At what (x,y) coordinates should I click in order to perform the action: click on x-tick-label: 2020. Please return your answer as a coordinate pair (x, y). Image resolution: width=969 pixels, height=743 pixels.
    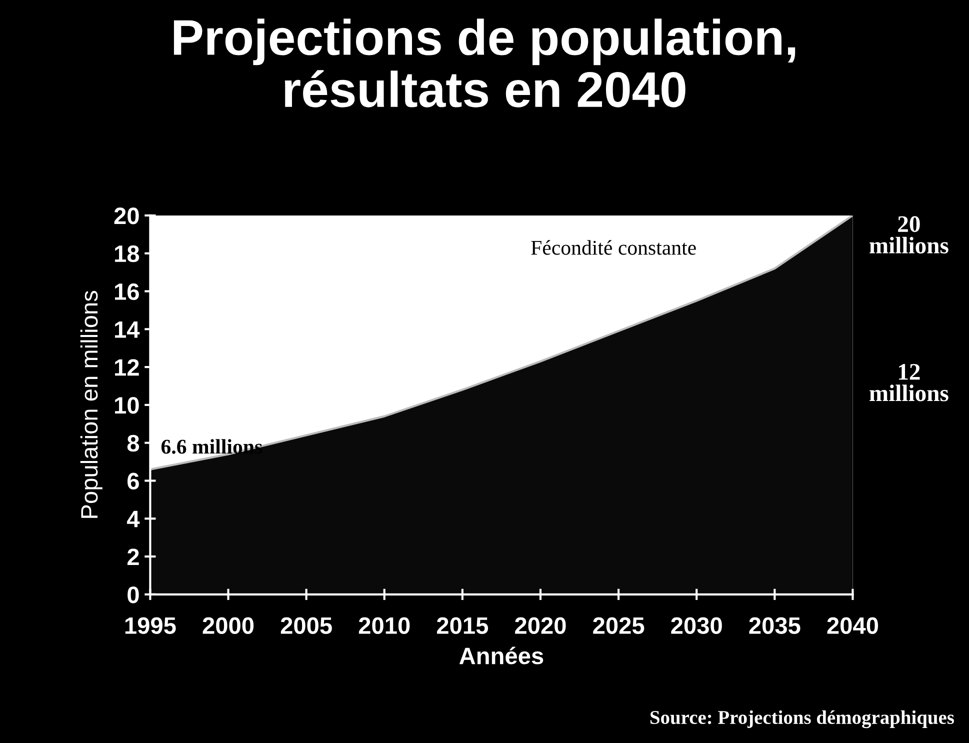
    Looking at the image, I should click on (540, 625).